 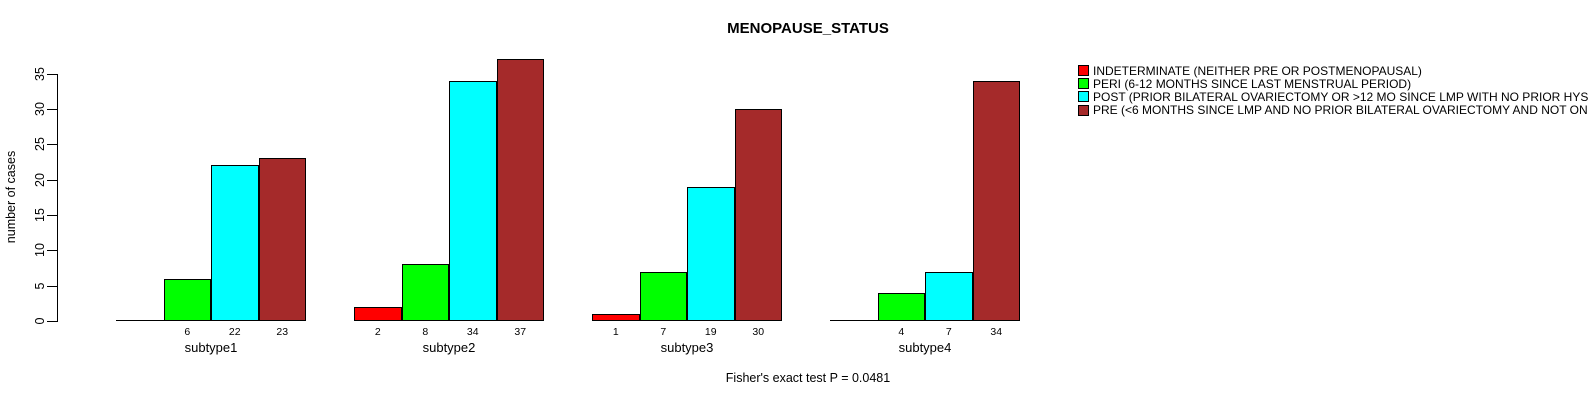 What do you see at coordinates (40, 321) in the screenshot?
I see `y-axis-tick-label: 0` at bounding box center [40, 321].